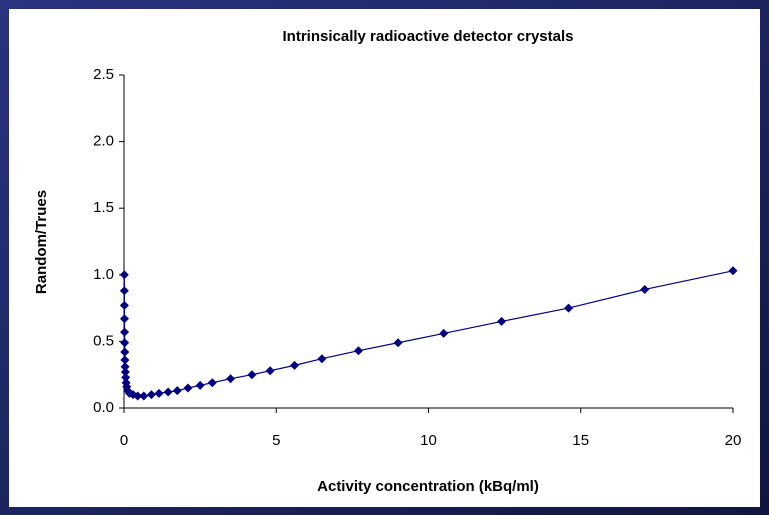  What do you see at coordinates (103, 340) in the screenshot?
I see `y-tick-label: 0.5` at bounding box center [103, 340].